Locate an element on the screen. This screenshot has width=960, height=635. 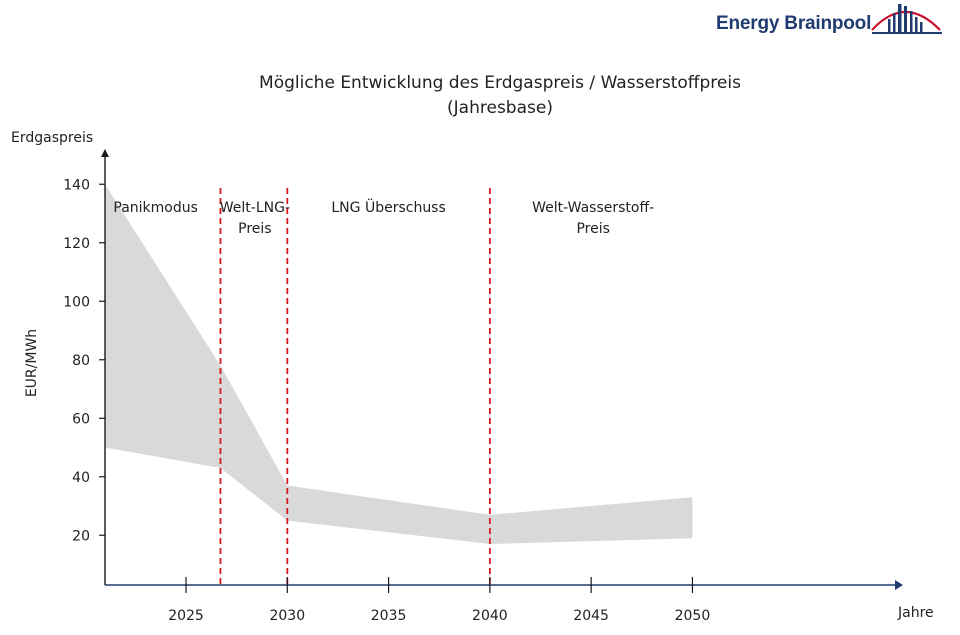
phase-label-line: Panikmodus is located at coordinates (155, 208).